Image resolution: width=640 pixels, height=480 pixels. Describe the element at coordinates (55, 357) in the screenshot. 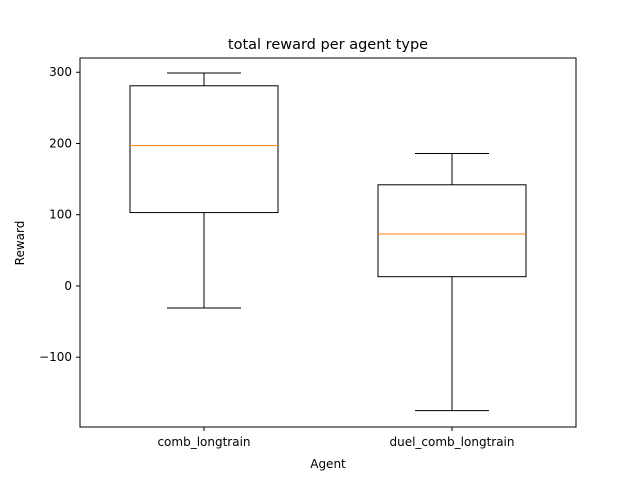

I see `y-tick-label: −100` at that location.